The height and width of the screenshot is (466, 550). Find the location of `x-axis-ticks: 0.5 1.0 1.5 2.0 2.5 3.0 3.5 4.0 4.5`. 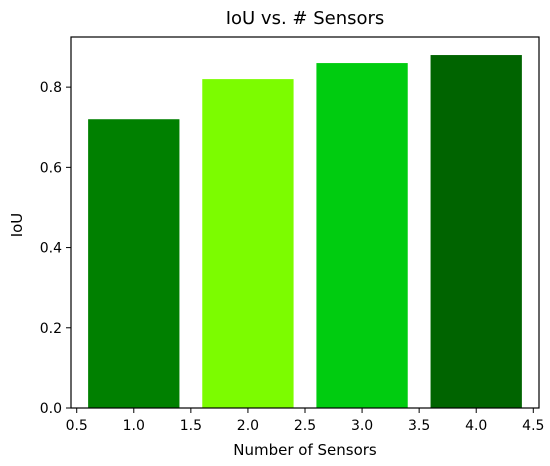

x-axis-ticks: 0.5 1.0 1.5 2.0 2.5 3.0 3.5 4.0 4.5 is located at coordinates (305, 421).